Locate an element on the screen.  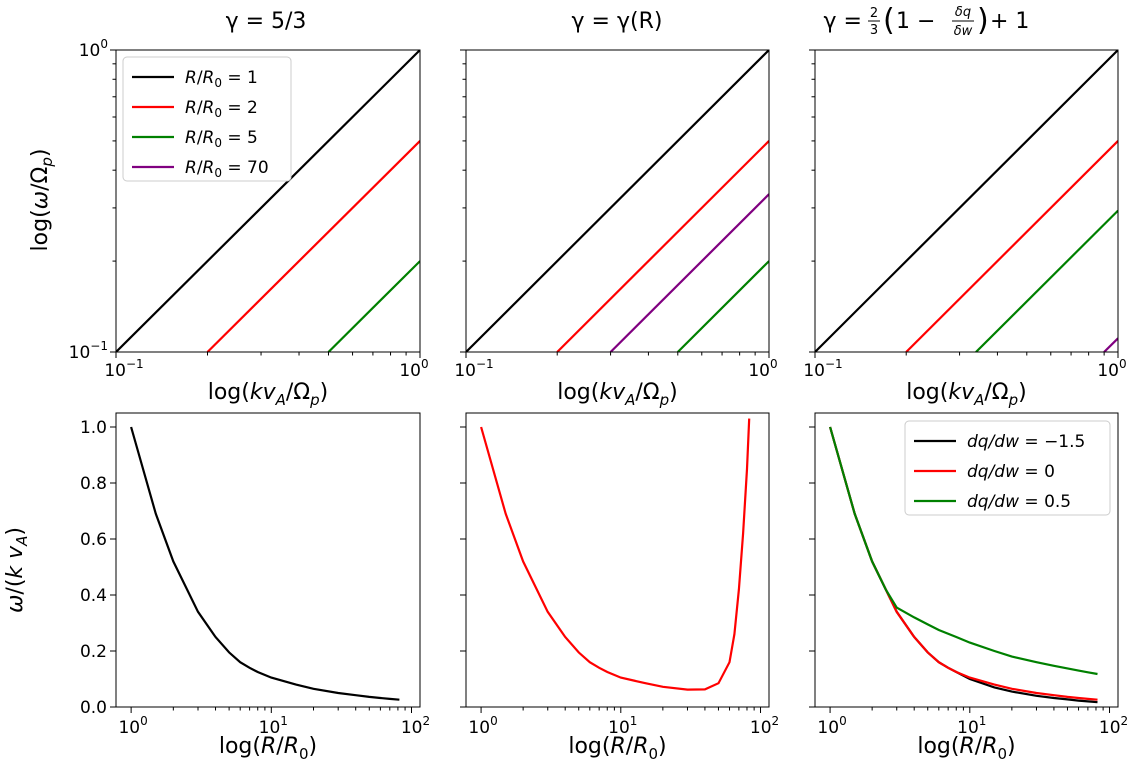
svg-text: + 1 is located at coordinates (1009, 21).